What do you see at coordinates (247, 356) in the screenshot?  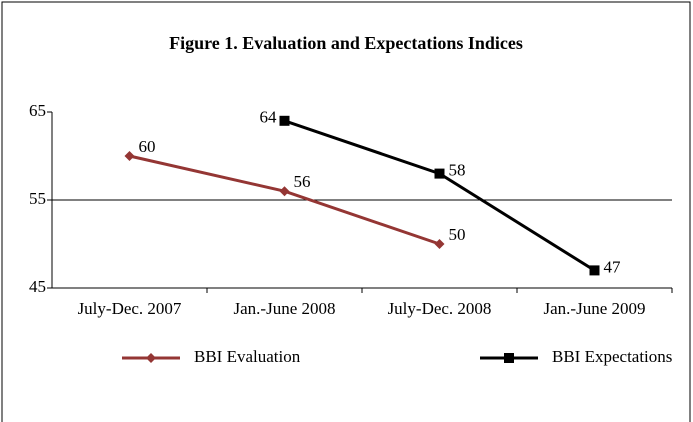 I see `legend-label: BBI Evaluation` at bounding box center [247, 356].